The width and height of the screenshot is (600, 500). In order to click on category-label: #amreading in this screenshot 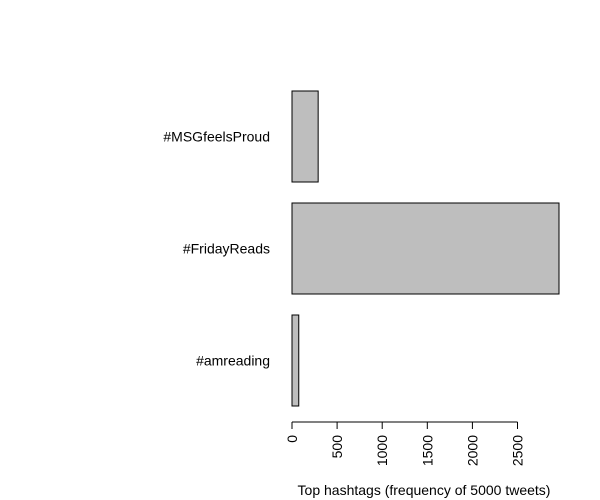, I will do `click(233, 361)`.